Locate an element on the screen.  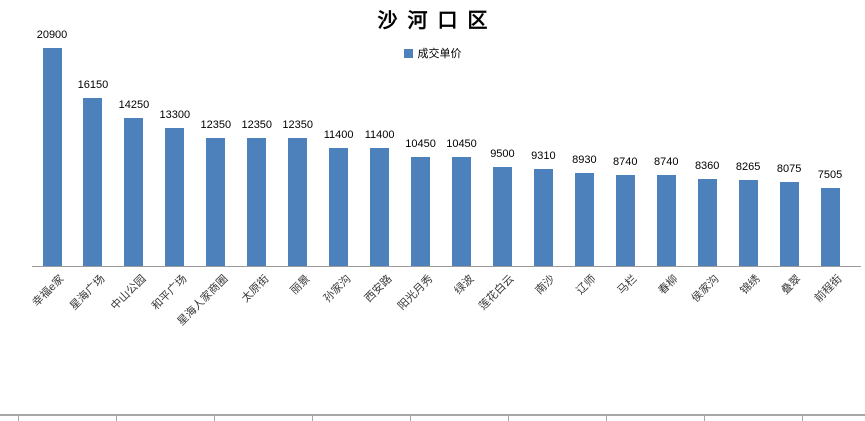
bar-value-label: 8360 is located at coordinates (707, 166).